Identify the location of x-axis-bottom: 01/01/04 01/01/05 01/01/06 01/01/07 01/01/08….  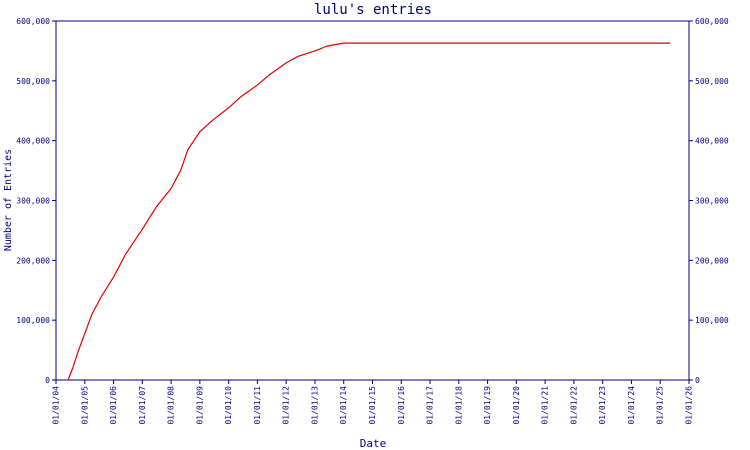
(373, 402).